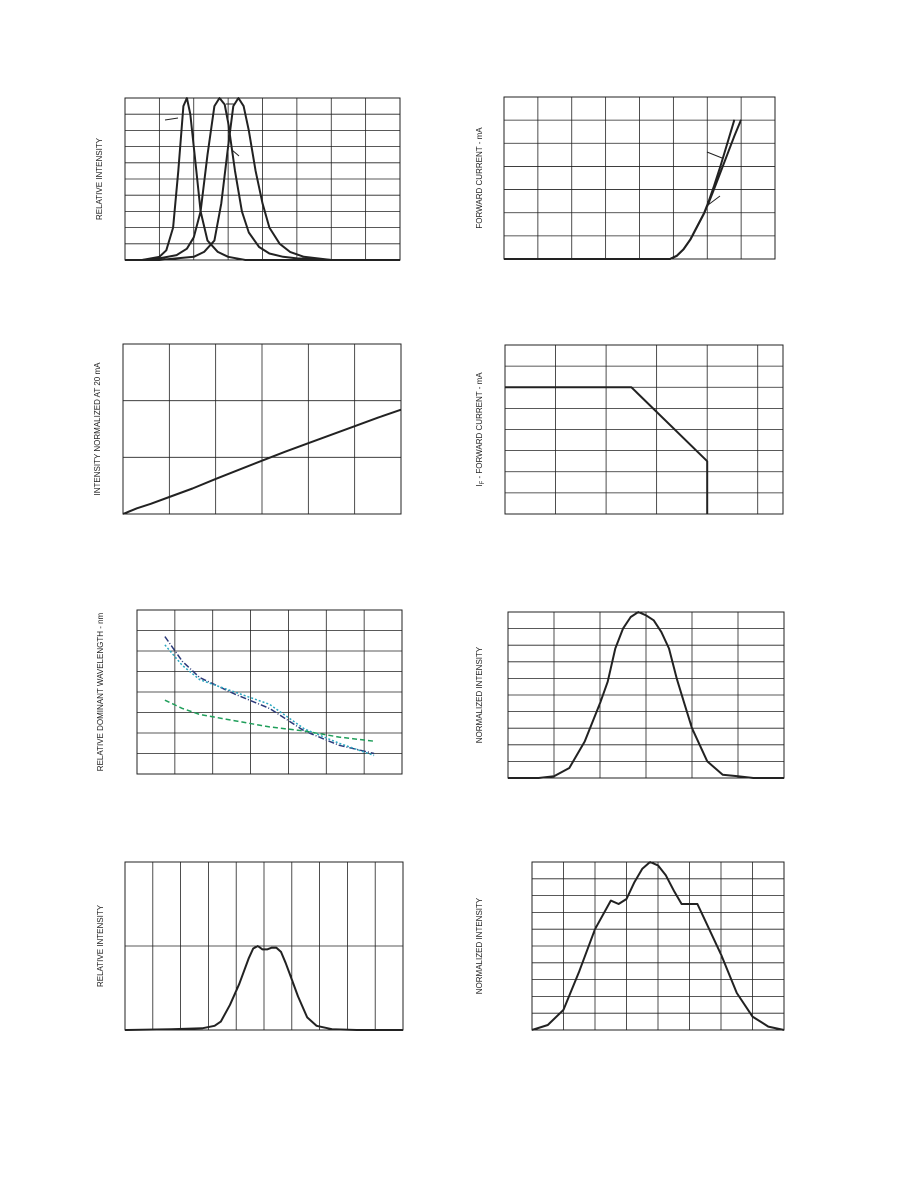 The height and width of the screenshot is (1188, 918). Describe the element at coordinates (479, 178) in the screenshot. I see `y-axis-label: FORWARD CURRENT - mA` at that location.